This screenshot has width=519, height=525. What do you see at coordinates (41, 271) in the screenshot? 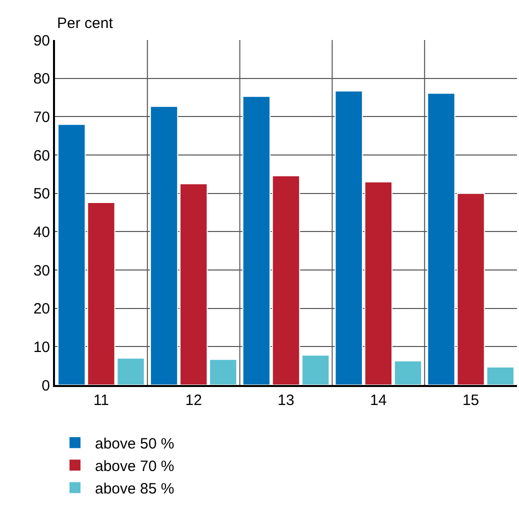
I see `y-tick-label: 30` at bounding box center [41, 271].